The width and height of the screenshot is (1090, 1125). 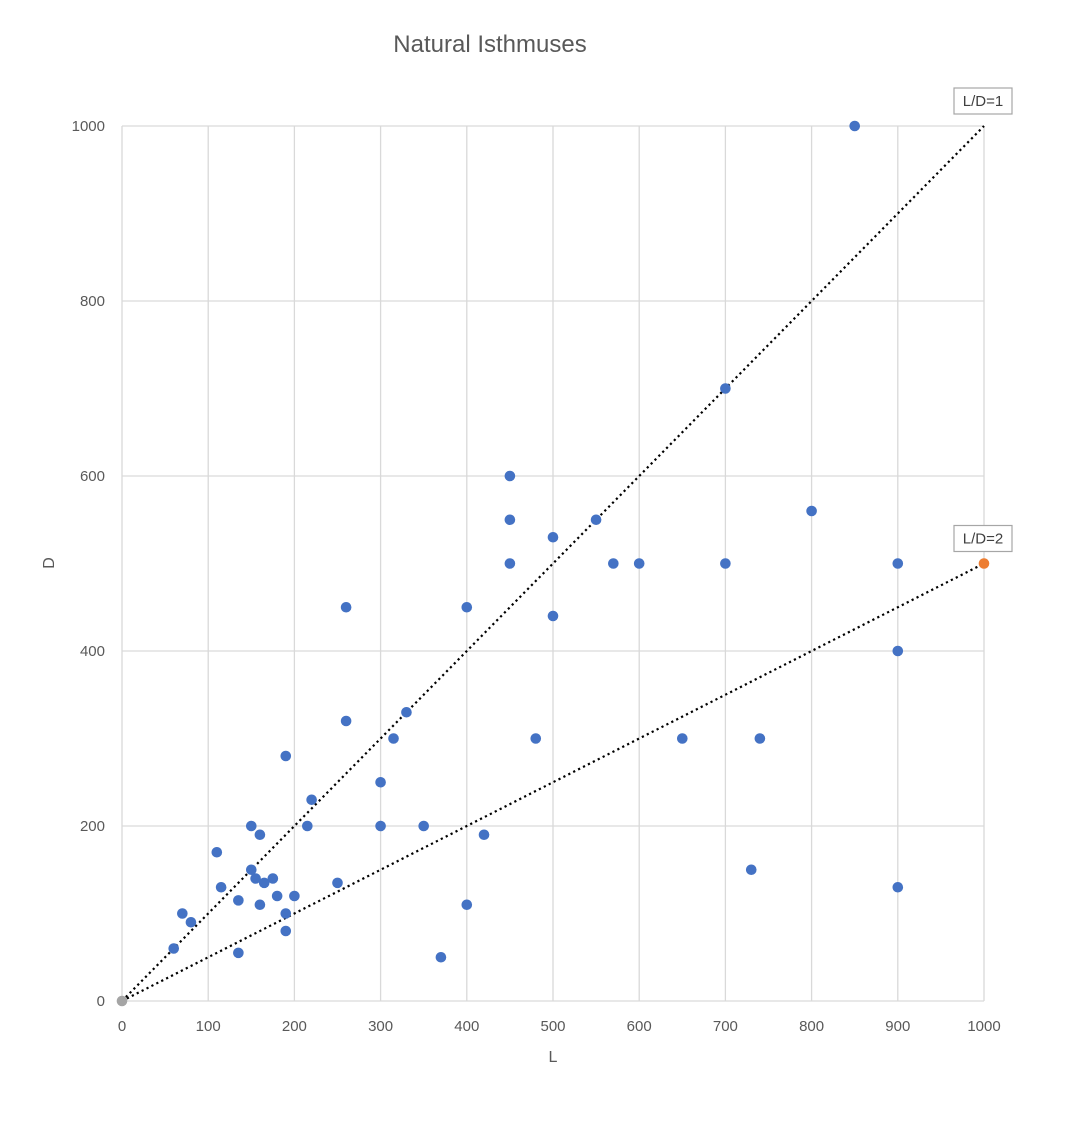 What do you see at coordinates (88, 126) in the screenshot?
I see `y-tick-label: 1000` at bounding box center [88, 126].